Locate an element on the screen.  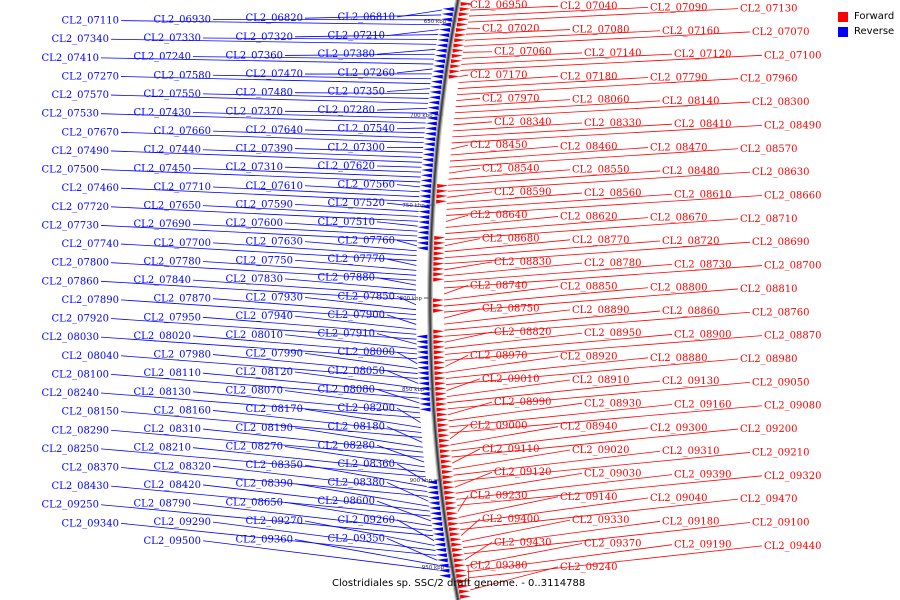
gene-label: CL2_07730 is located at coordinates (70, 225).